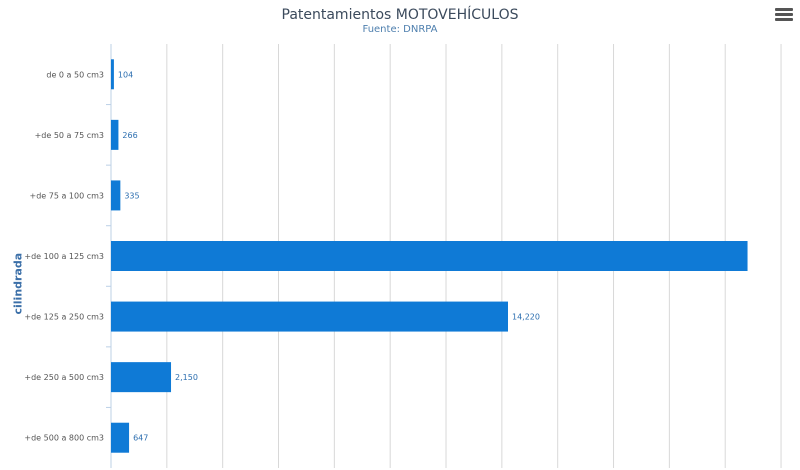 This screenshot has height=470, width=800. Describe the element at coordinates (125, 74) in the screenshot. I see `data-label: 104` at that location.